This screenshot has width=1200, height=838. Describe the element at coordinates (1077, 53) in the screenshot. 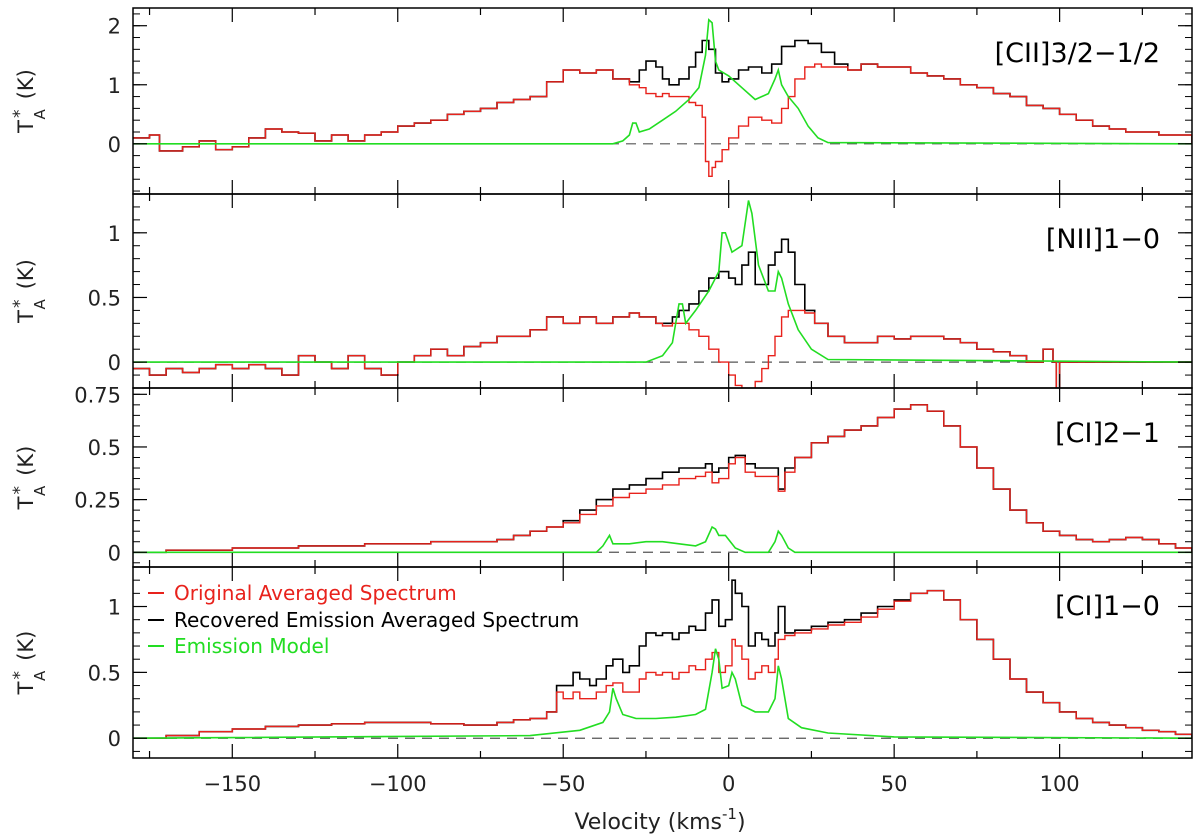

I see `panel-title-cii: [CII]3/2−1/2` at that location.